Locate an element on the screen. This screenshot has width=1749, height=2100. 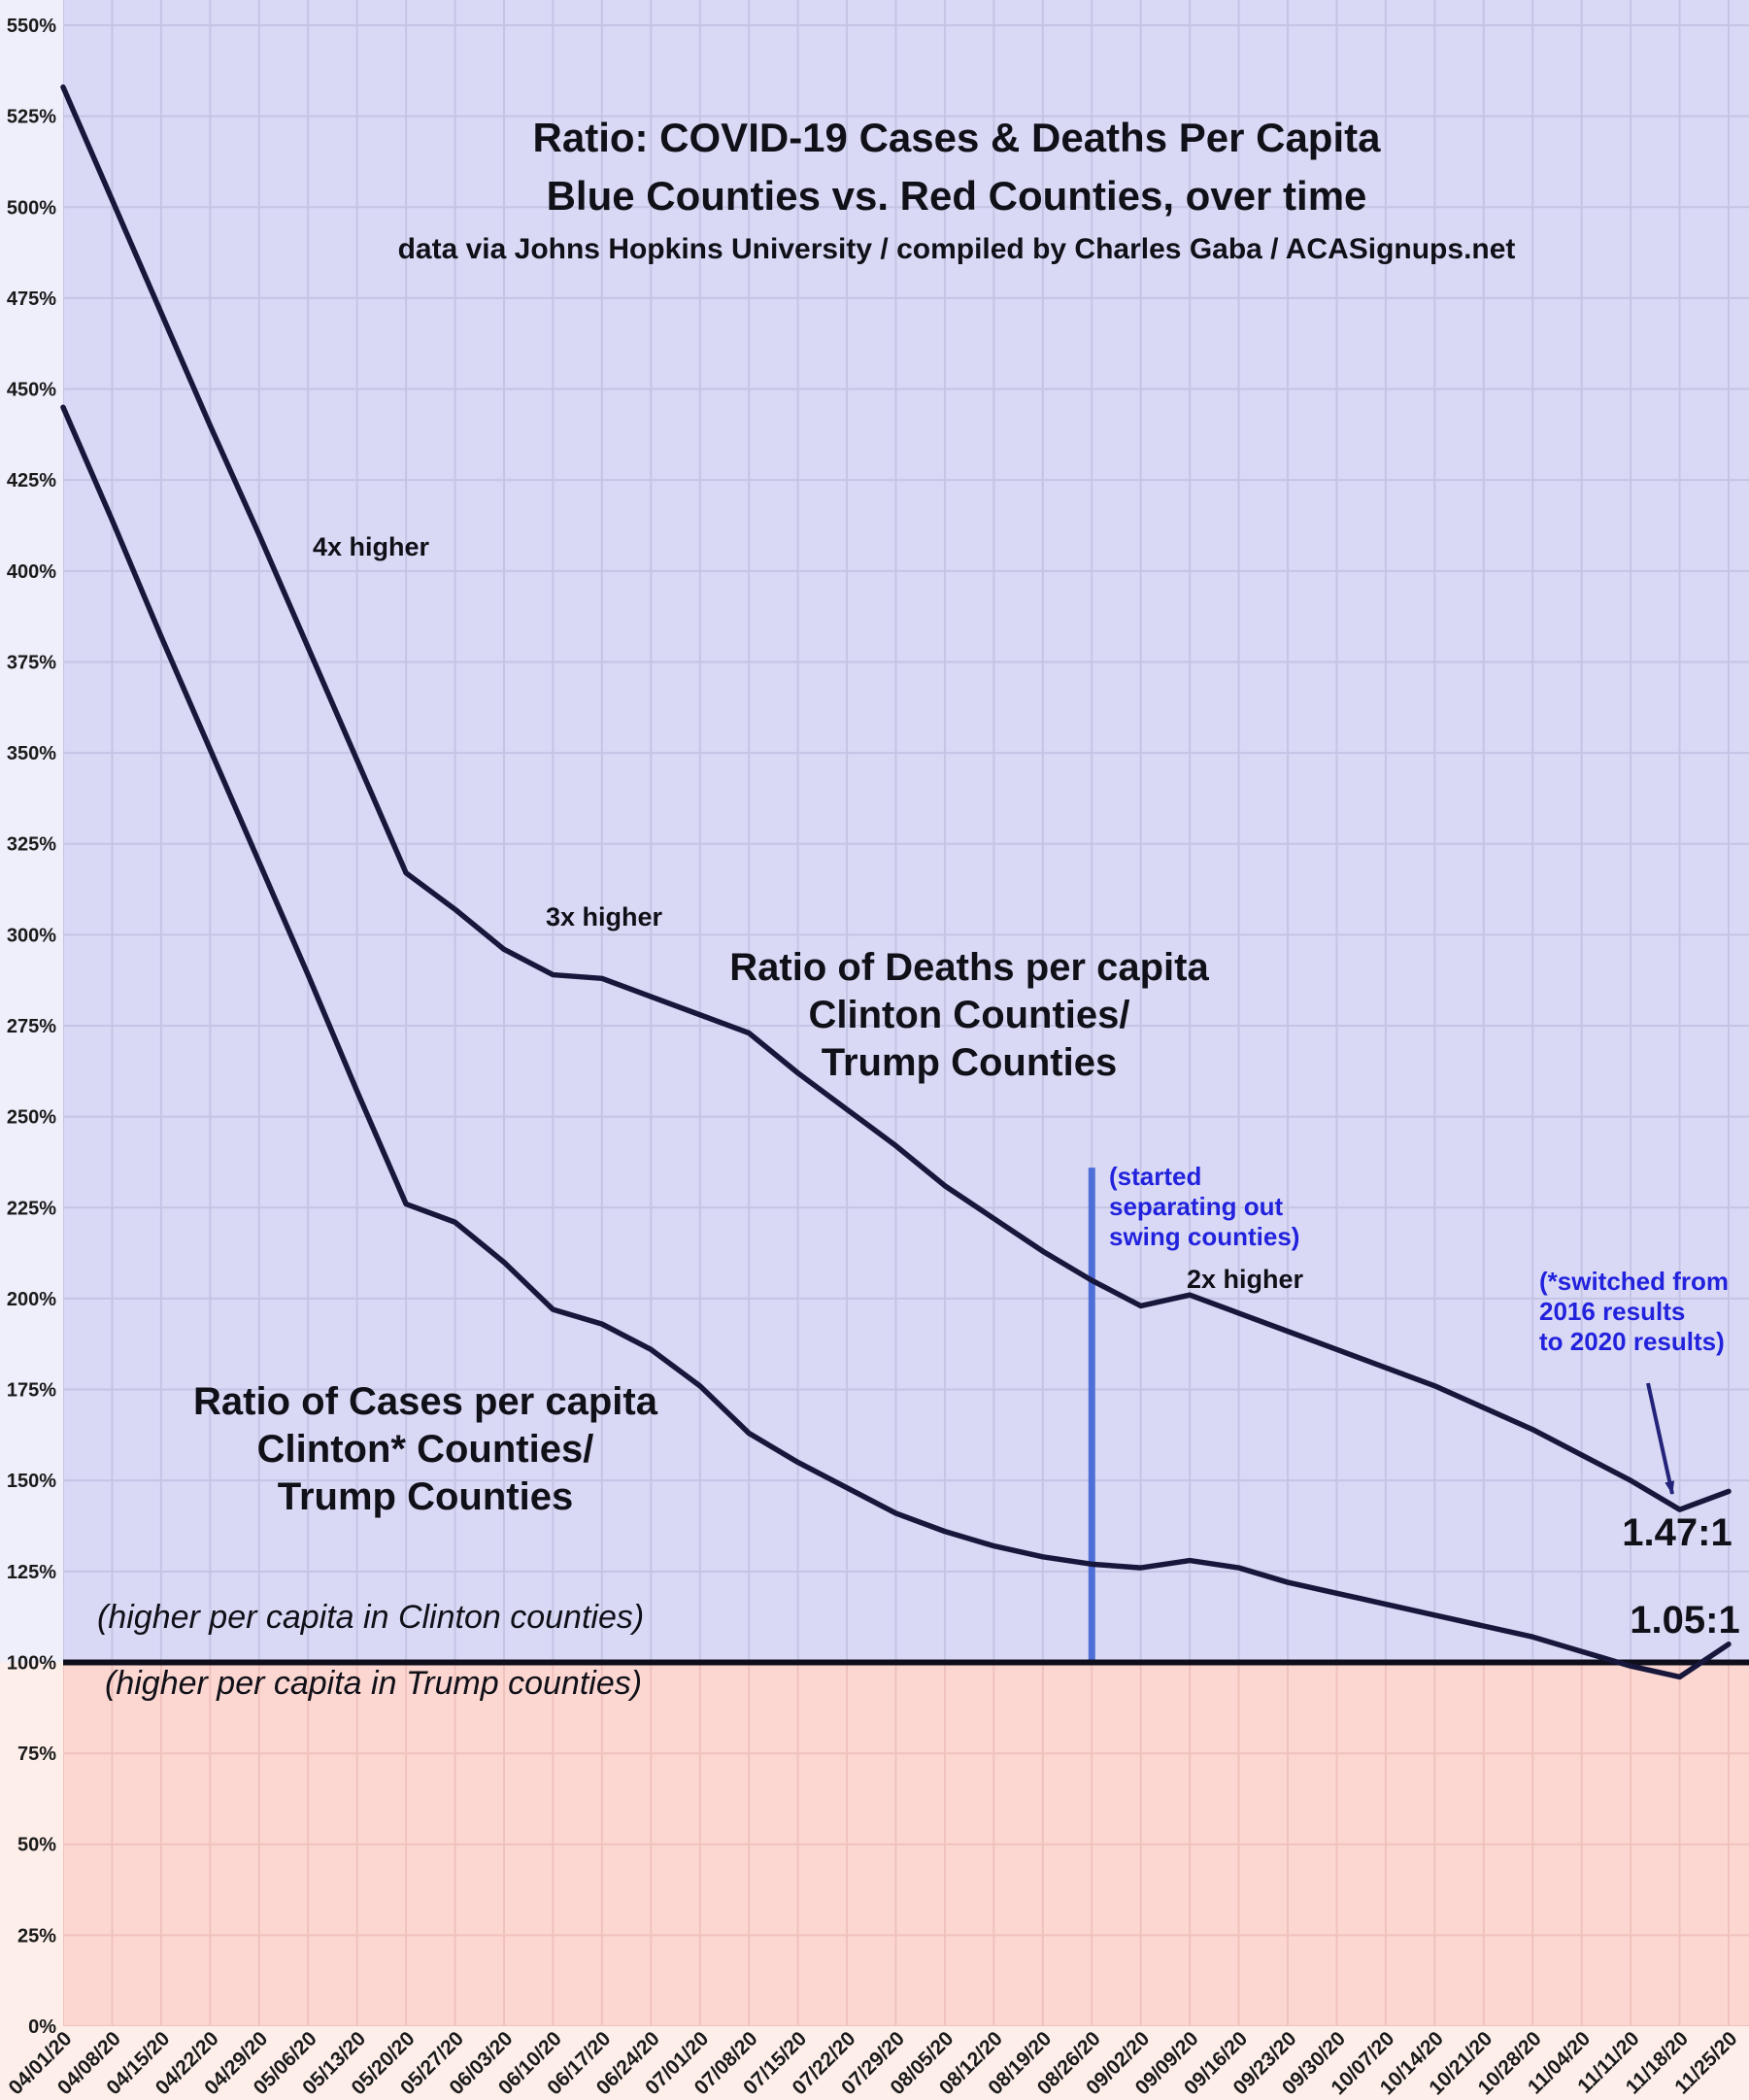
y-tick-label: 275% is located at coordinates (31, 1026).